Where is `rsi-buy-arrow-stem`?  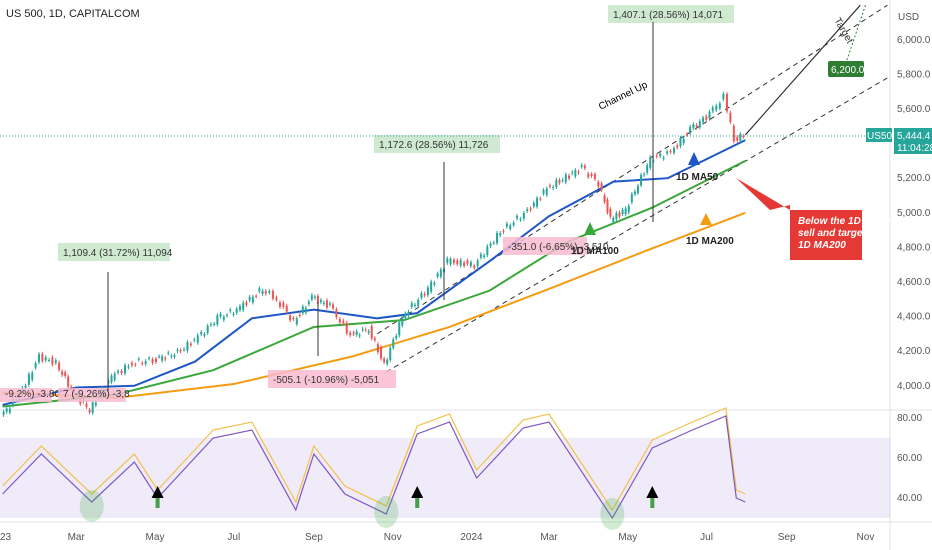
rsi-buy-arrow-stem is located at coordinates (652, 503).